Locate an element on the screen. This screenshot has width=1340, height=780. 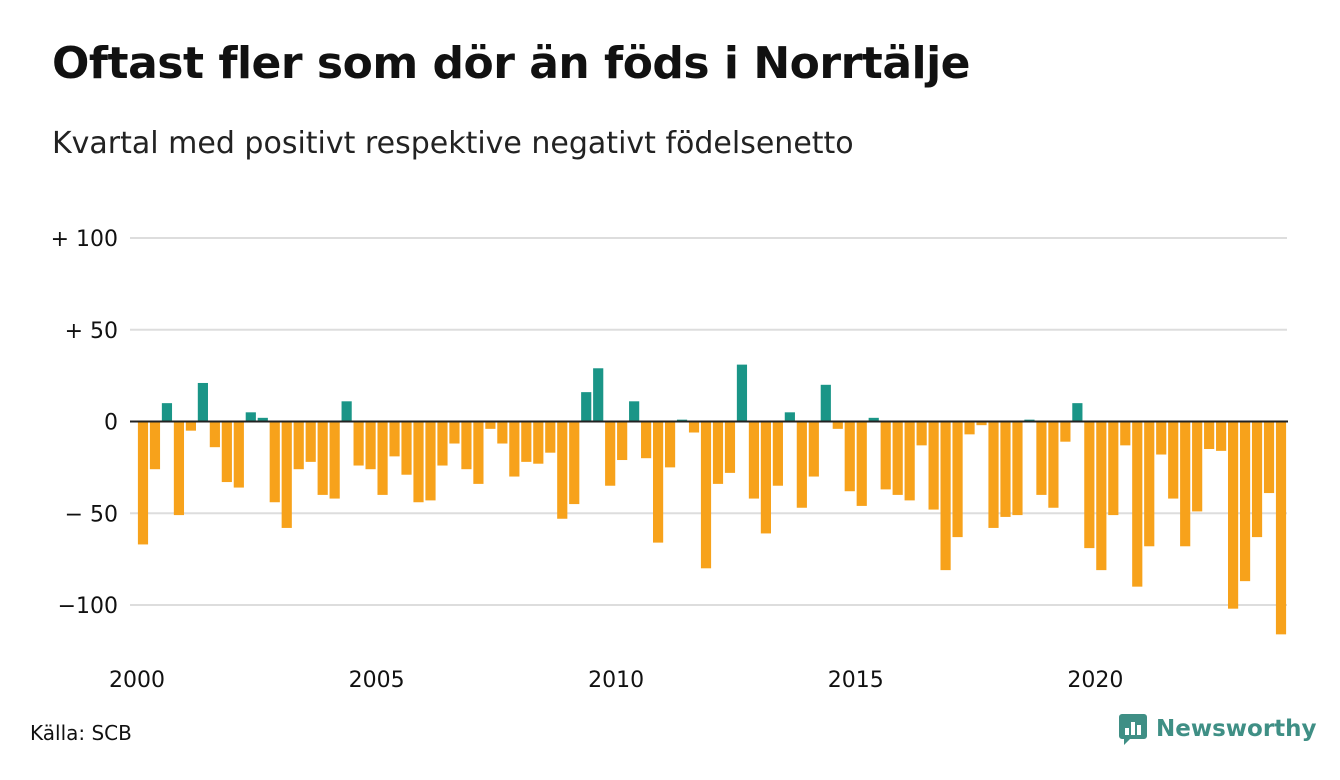
x-tick-label: 2005 is located at coordinates (377, 680).